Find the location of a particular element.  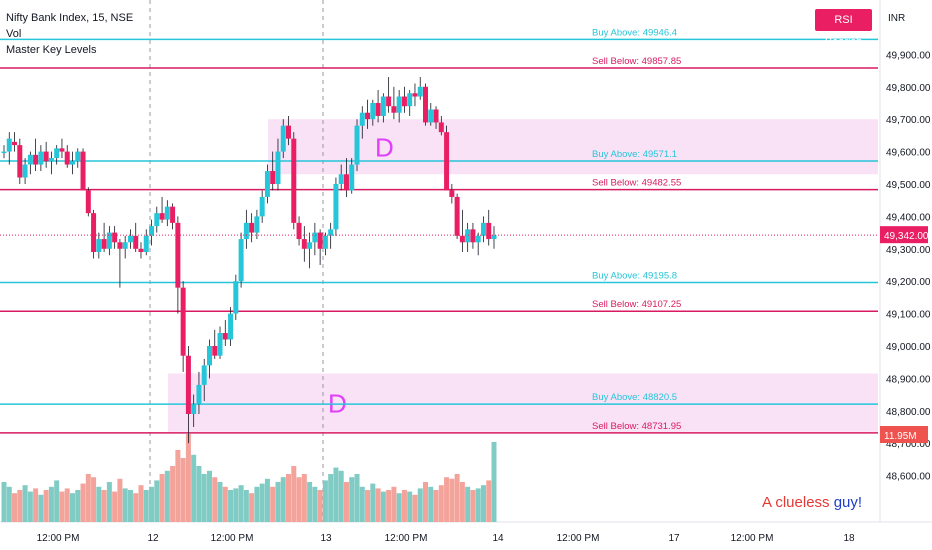

demand-zone-label: D is located at coordinates (384, 148).